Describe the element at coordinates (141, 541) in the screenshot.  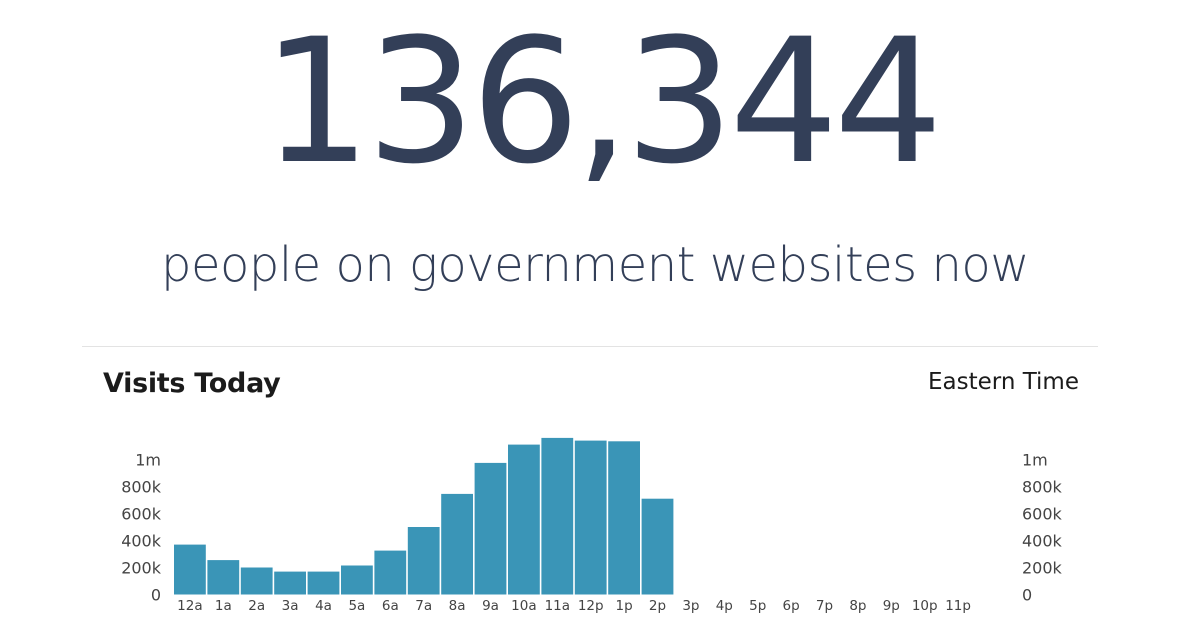
I see `y-tick-label-left: 400k` at that location.